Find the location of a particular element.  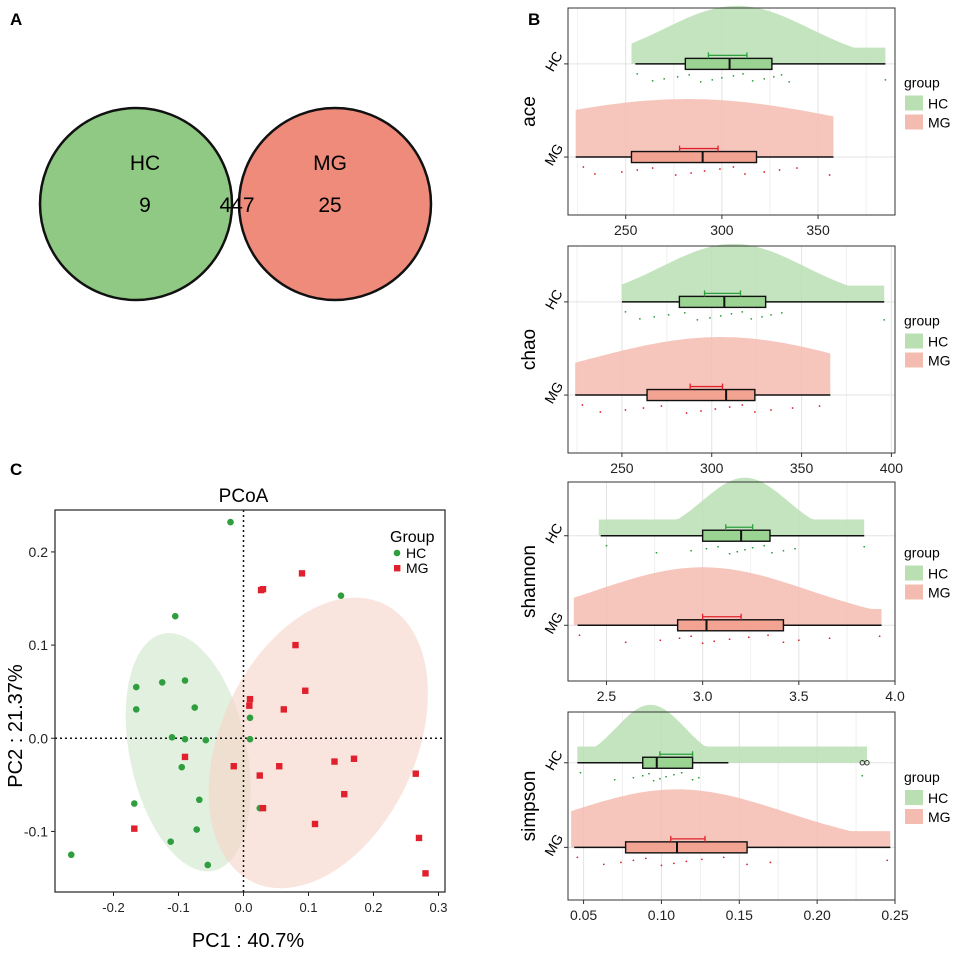

legend-shannon: group HC MG is located at coordinates (927, 573).